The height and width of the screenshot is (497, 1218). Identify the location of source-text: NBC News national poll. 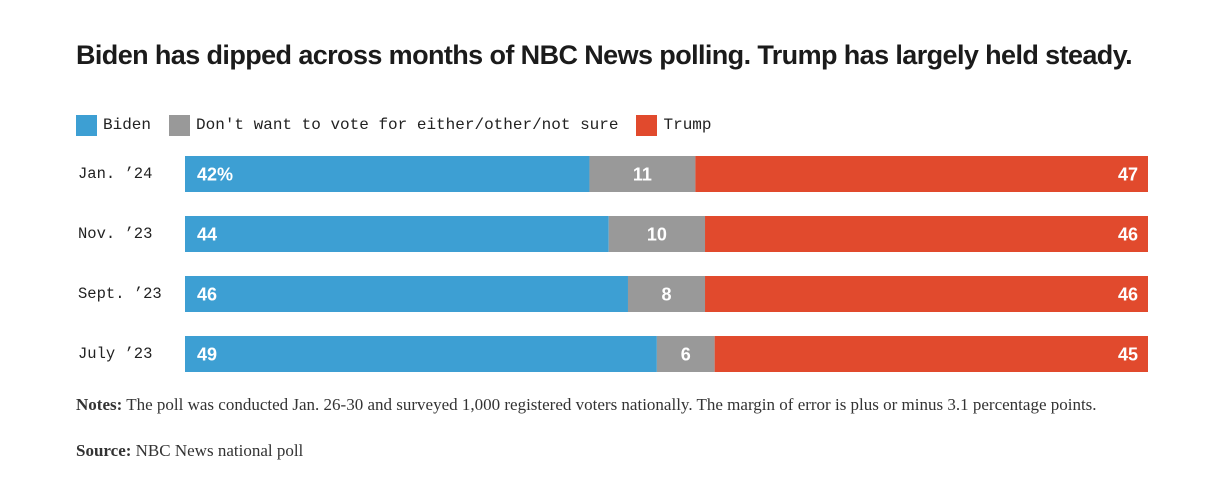
(217, 450).